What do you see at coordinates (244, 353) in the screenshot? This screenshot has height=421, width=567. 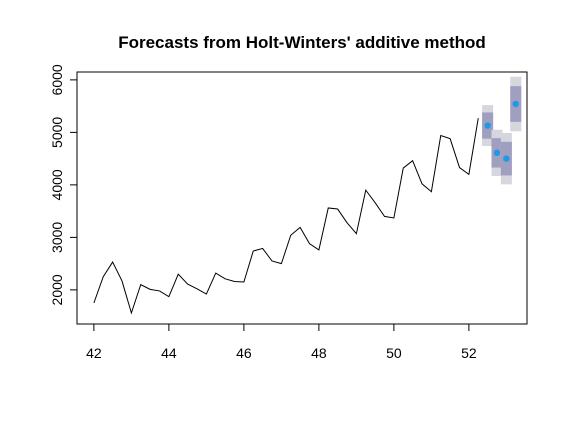 I see `x-tick-label: 46` at bounding box center [244, 353].